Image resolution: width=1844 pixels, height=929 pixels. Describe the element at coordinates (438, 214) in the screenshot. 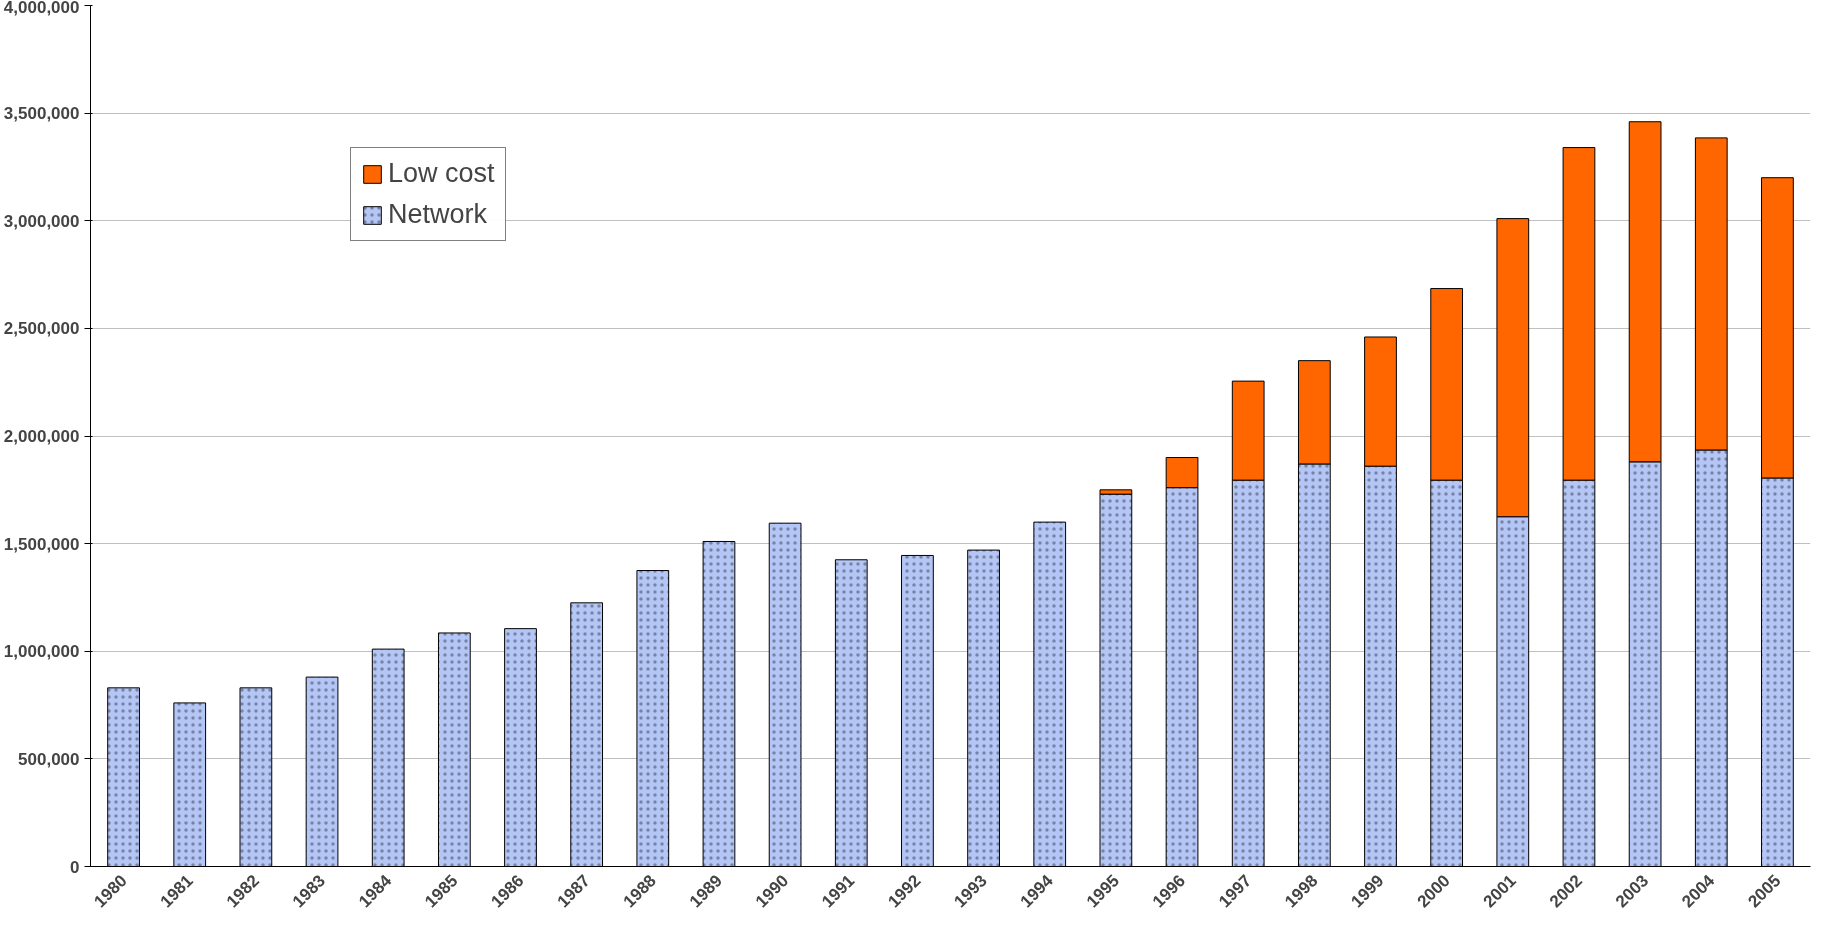

I see `legend-label: Network` at that location.